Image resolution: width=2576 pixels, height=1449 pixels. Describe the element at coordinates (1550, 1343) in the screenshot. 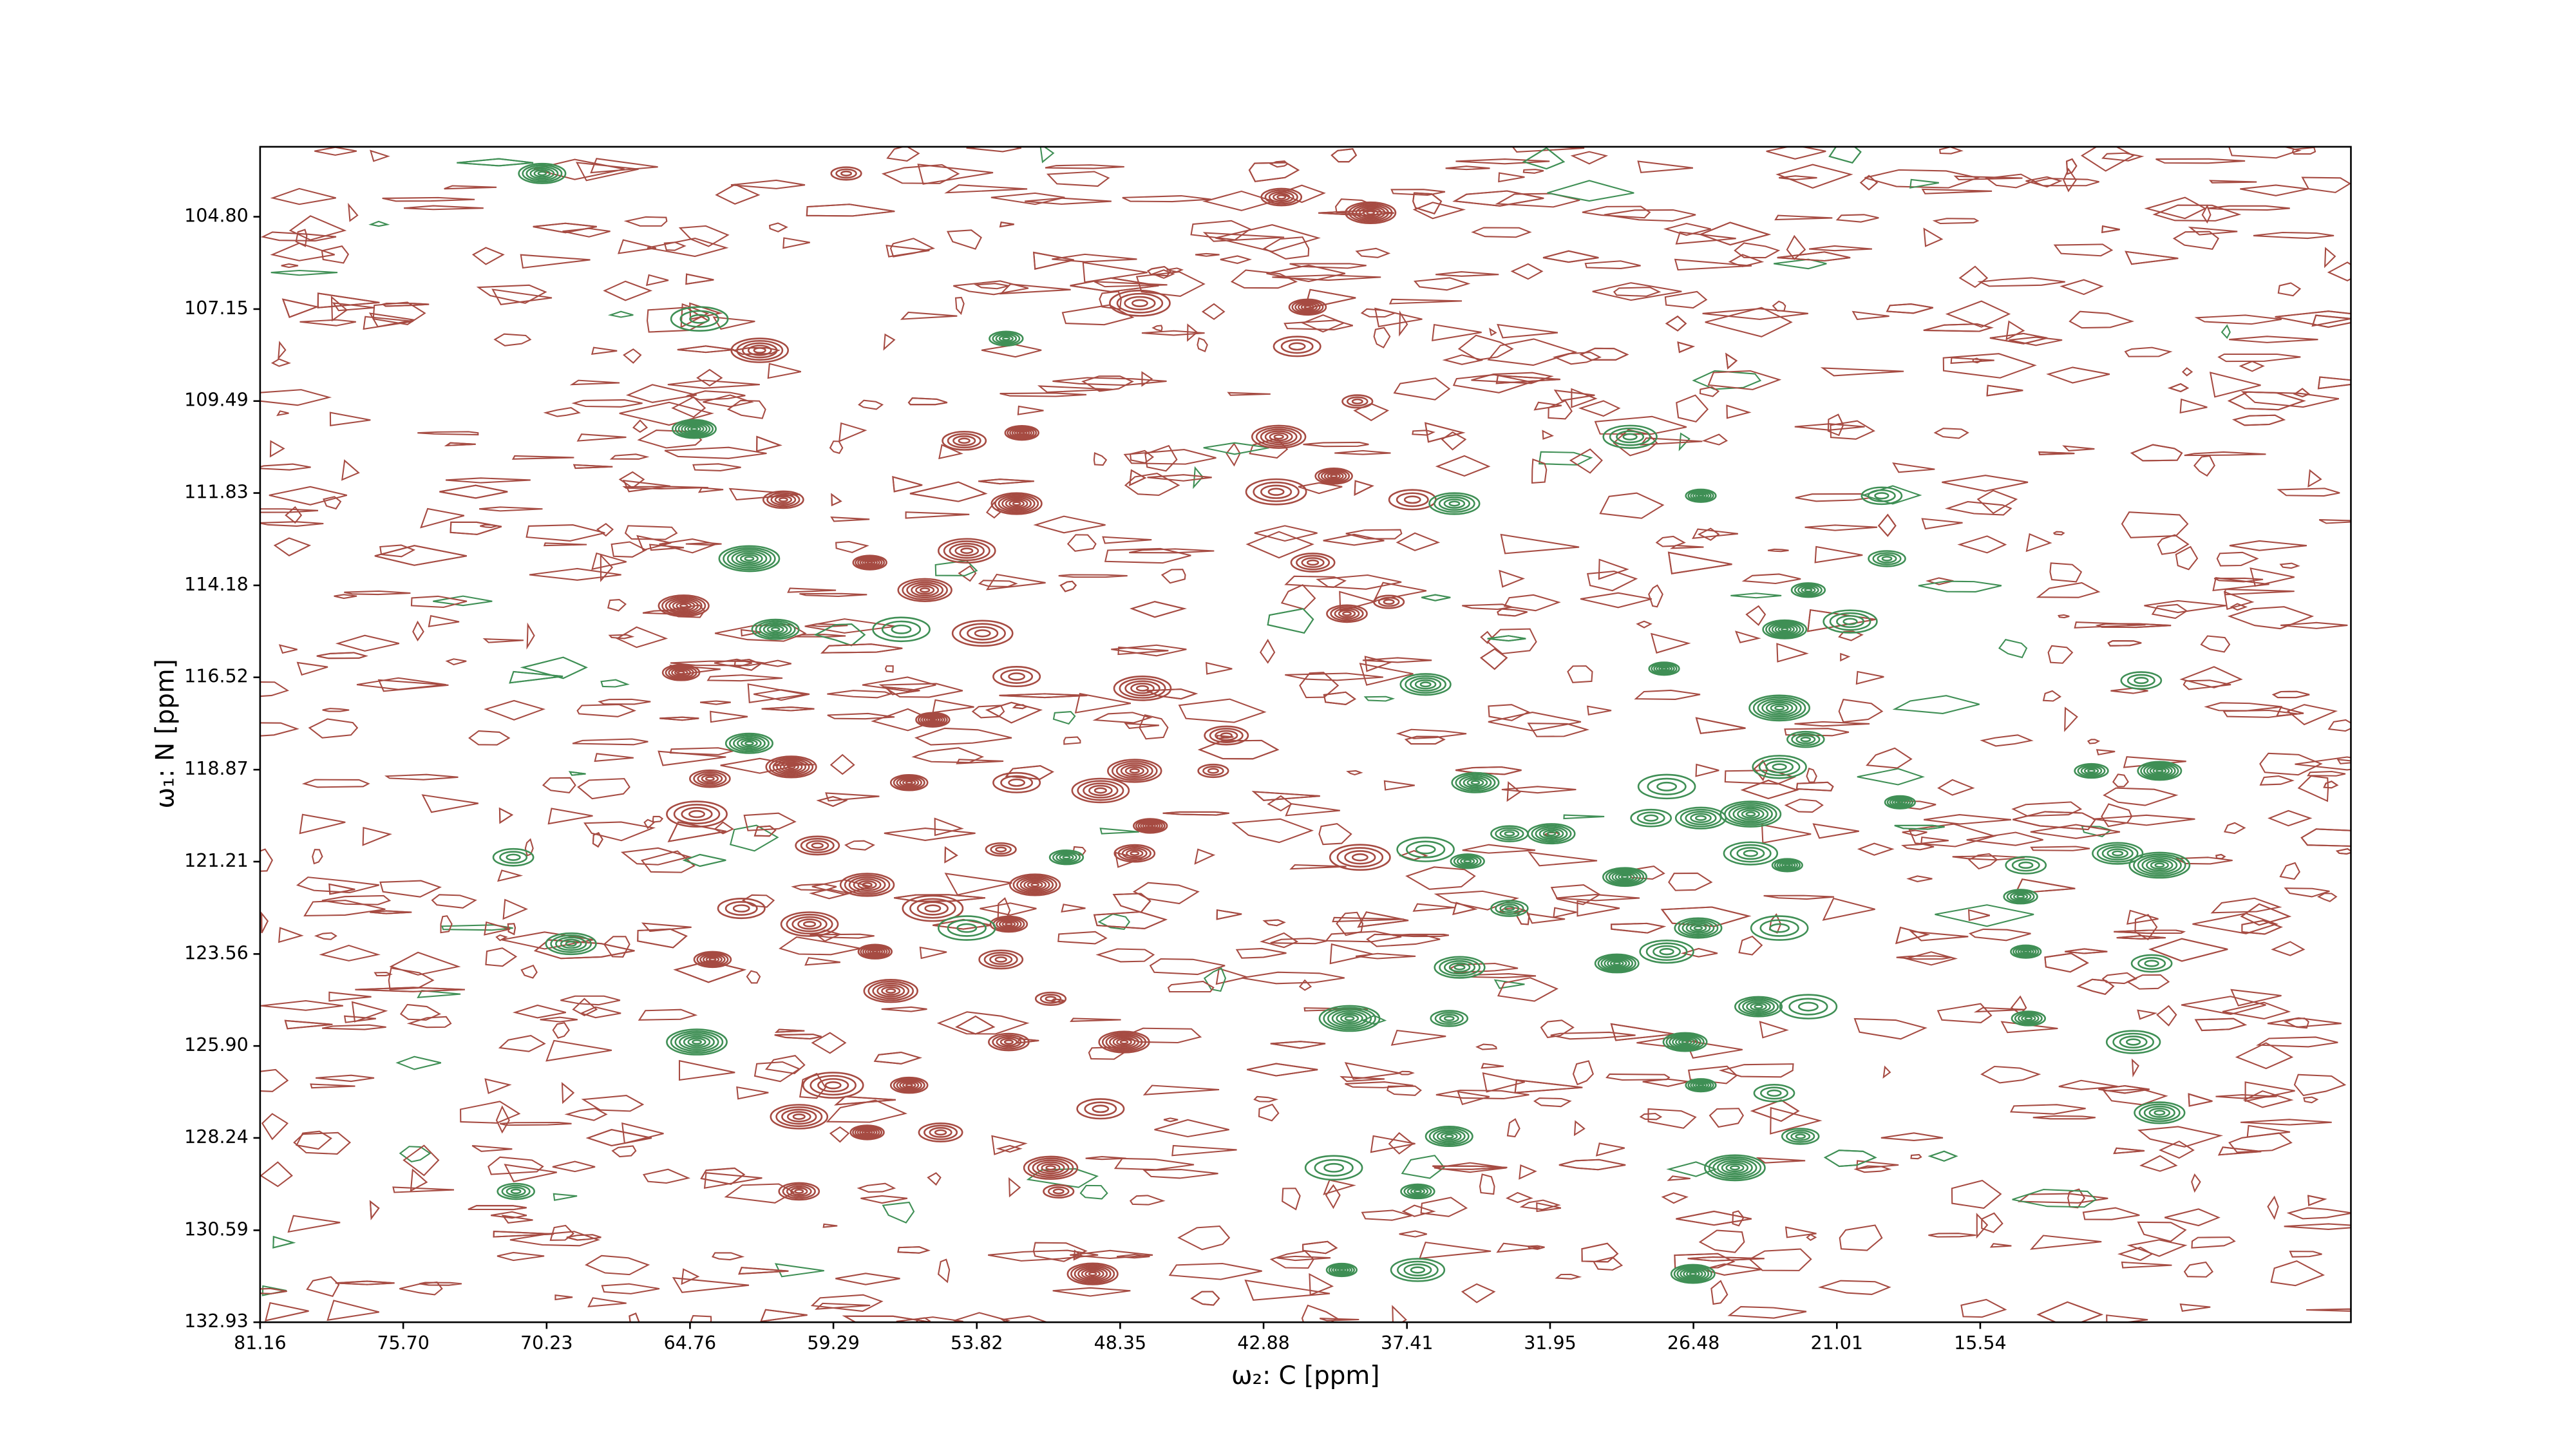

I see `x-tick-label: 31.95` at that location.